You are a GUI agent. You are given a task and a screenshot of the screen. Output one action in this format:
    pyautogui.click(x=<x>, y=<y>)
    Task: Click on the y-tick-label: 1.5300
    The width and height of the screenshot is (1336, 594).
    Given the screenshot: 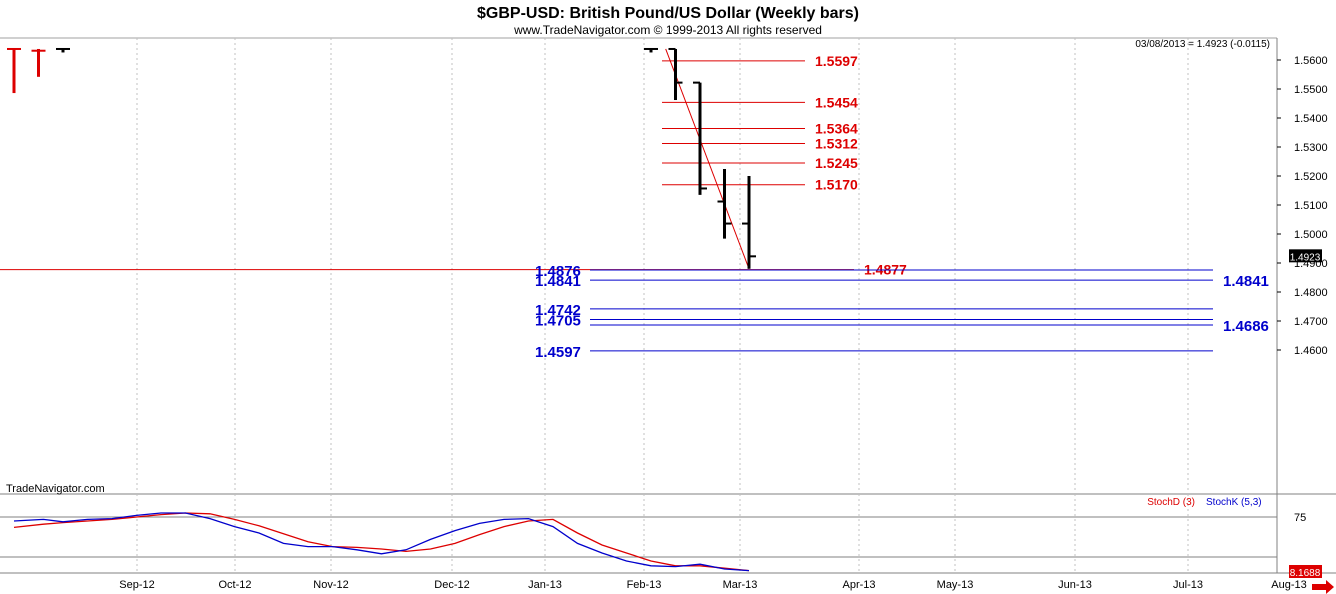 What is the action you would take?
    pyautogui.click(x=1311, y=148)
    